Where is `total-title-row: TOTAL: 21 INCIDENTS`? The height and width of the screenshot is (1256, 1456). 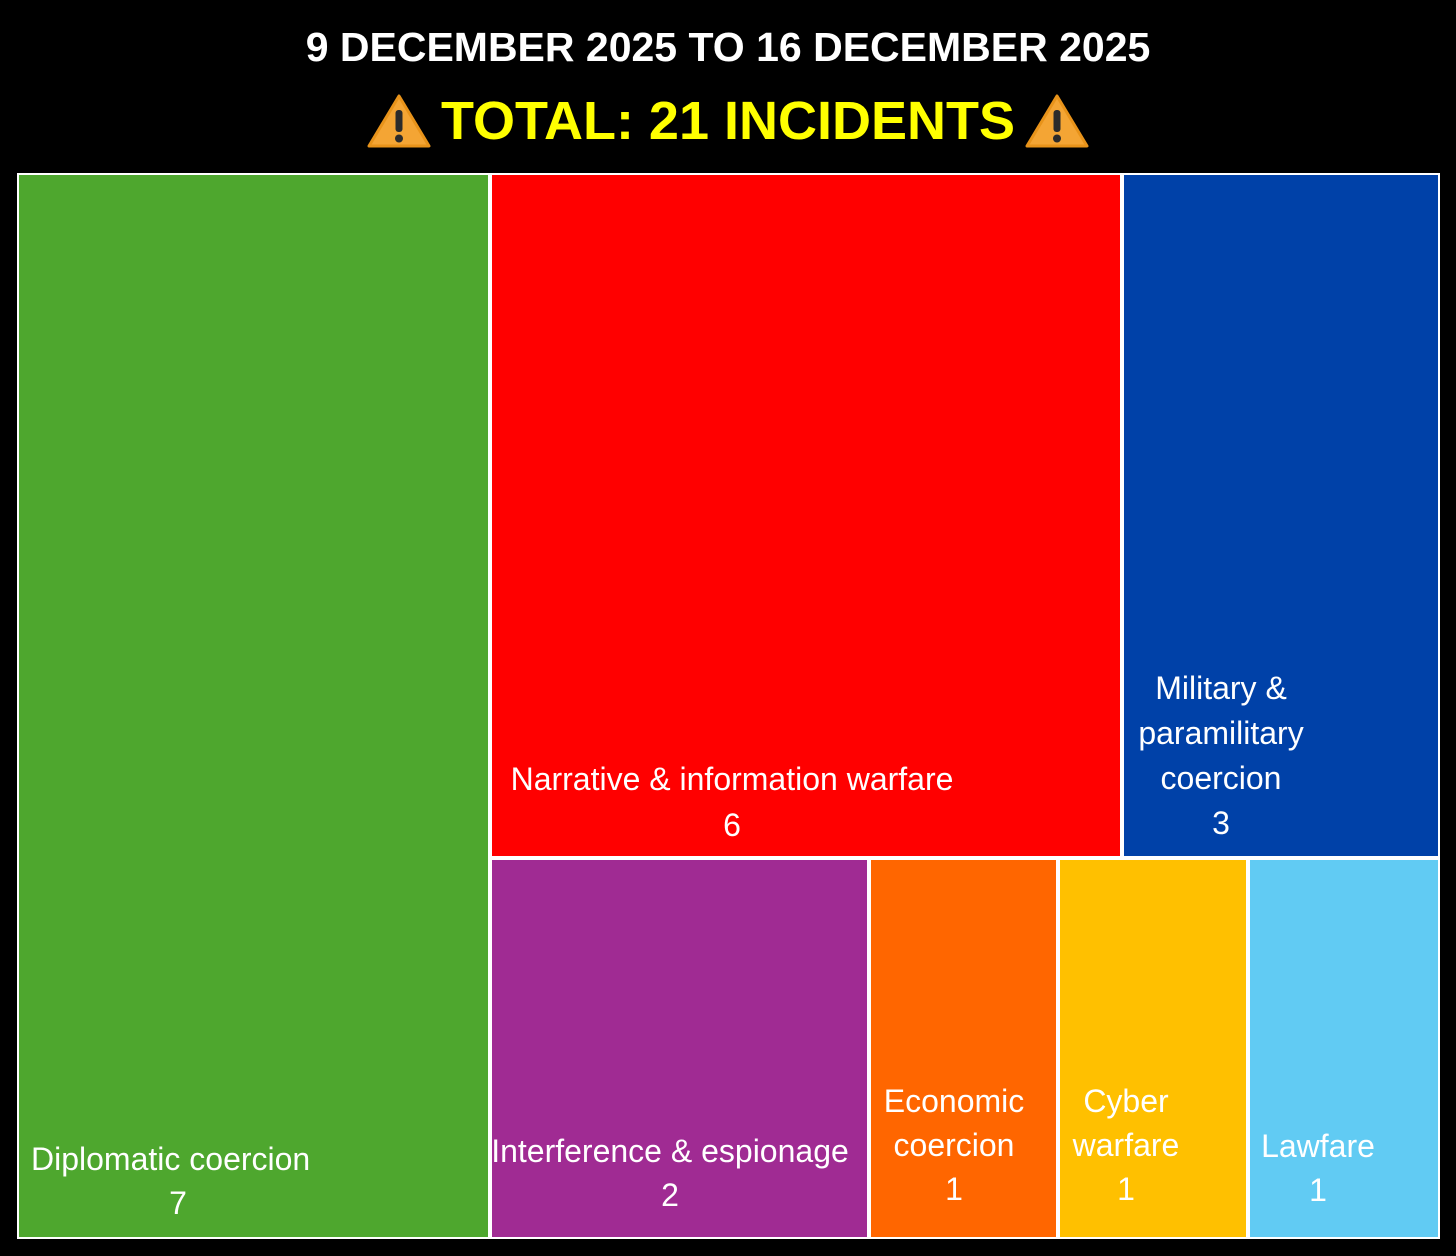 total-title-row: TOTAL: 21 INCIDENTS is located at coordinates (728, 121).